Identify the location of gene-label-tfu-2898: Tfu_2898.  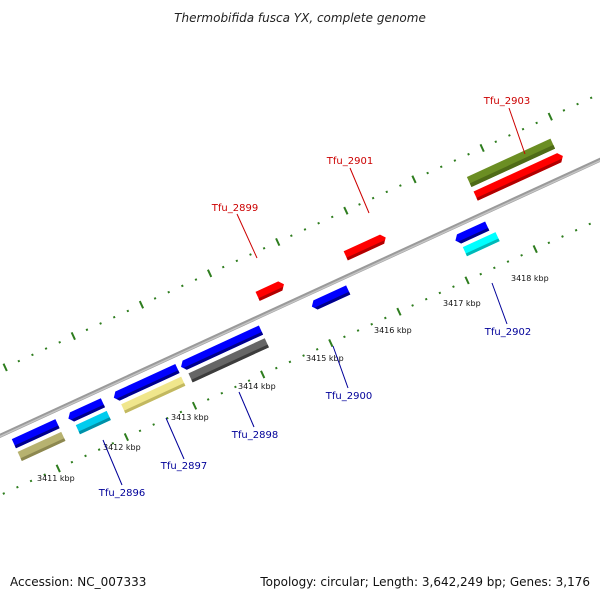
(254, 435).